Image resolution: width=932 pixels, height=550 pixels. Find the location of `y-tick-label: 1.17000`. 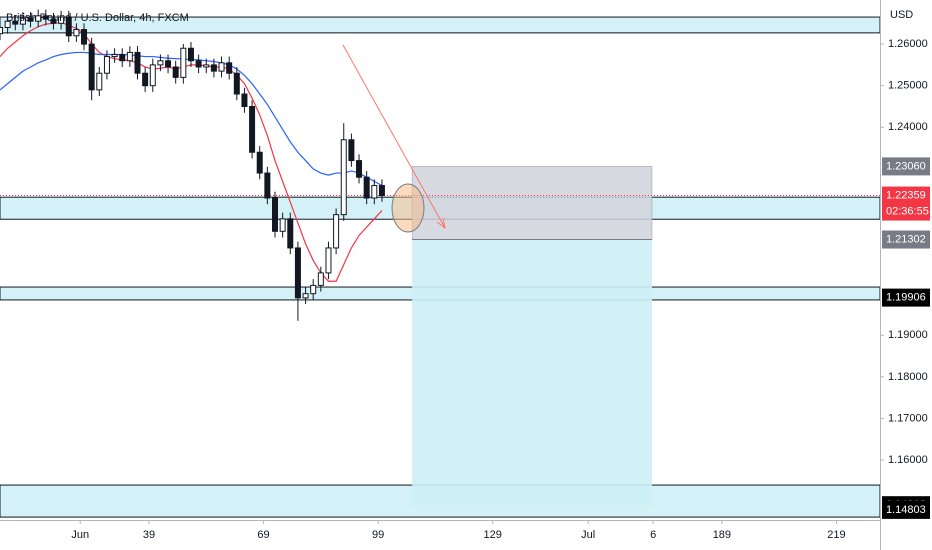

y-tick-label: 1.17000 is located at coordinates (908, 418).